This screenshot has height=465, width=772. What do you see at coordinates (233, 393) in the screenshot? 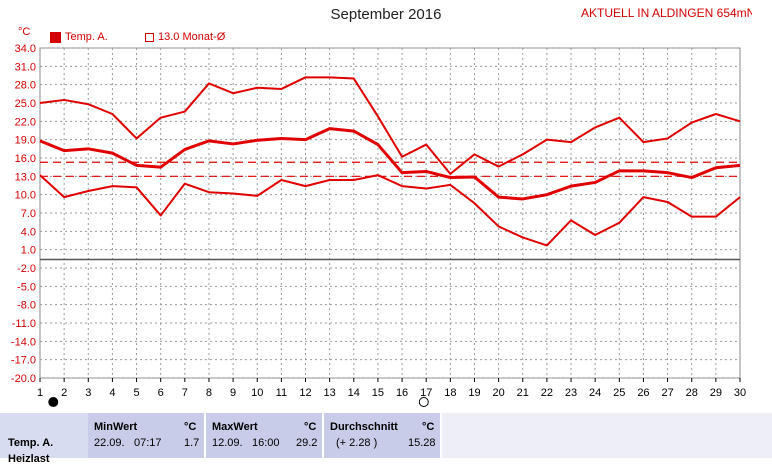
I see `x-tick-label: 9` at bounding box center [233, 393].